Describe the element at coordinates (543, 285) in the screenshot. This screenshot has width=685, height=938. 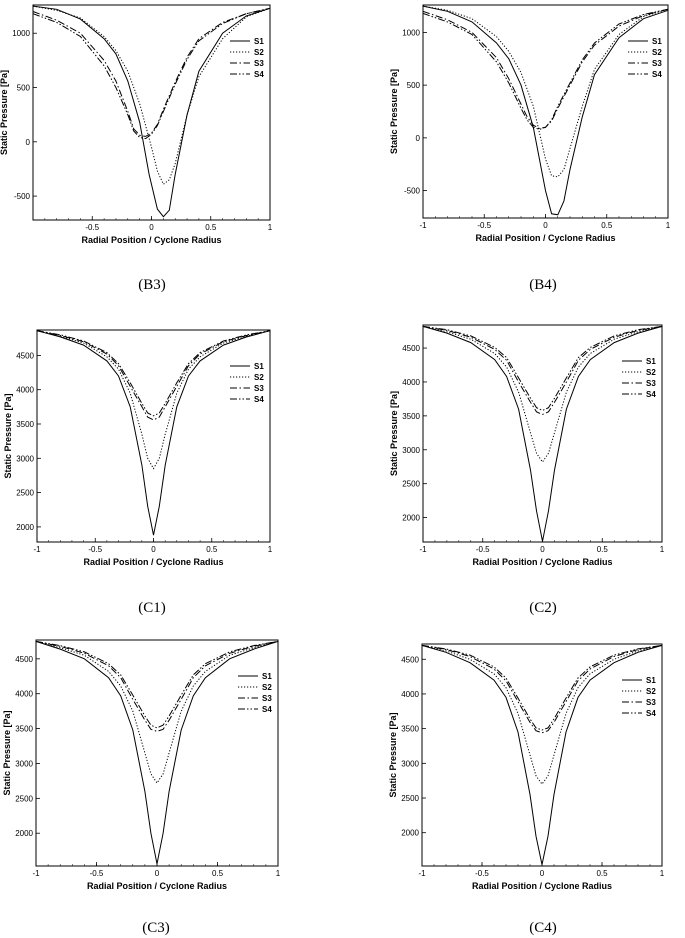
I see `panel-caption: (B4)` at that location.